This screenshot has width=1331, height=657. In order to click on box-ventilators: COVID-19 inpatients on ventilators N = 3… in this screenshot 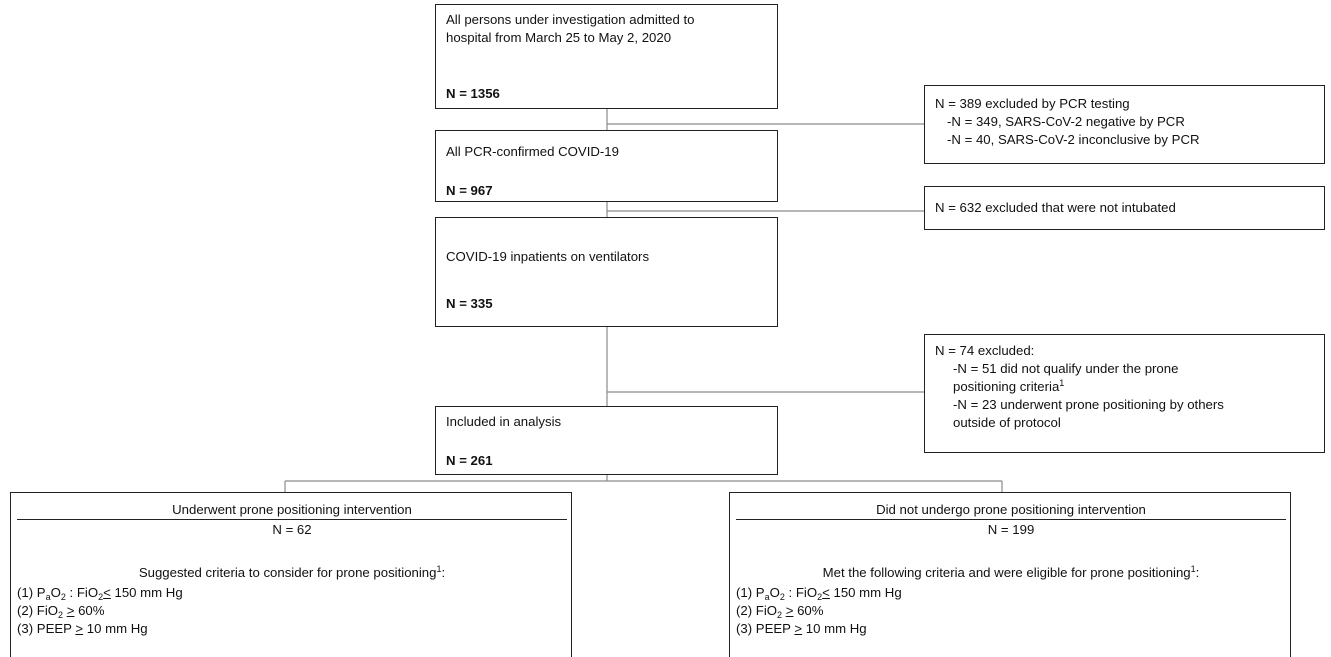, I will do `click(606, 272)`.